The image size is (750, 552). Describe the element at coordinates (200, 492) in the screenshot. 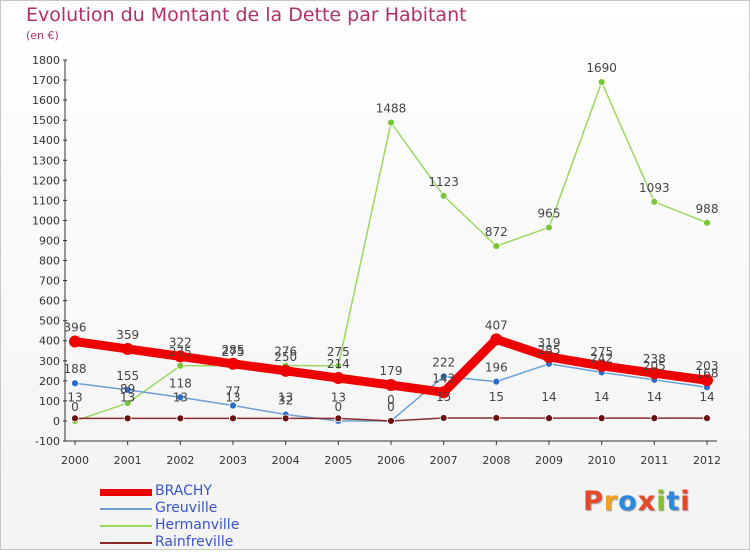

I see `legend-item: BRACHY` at that location.